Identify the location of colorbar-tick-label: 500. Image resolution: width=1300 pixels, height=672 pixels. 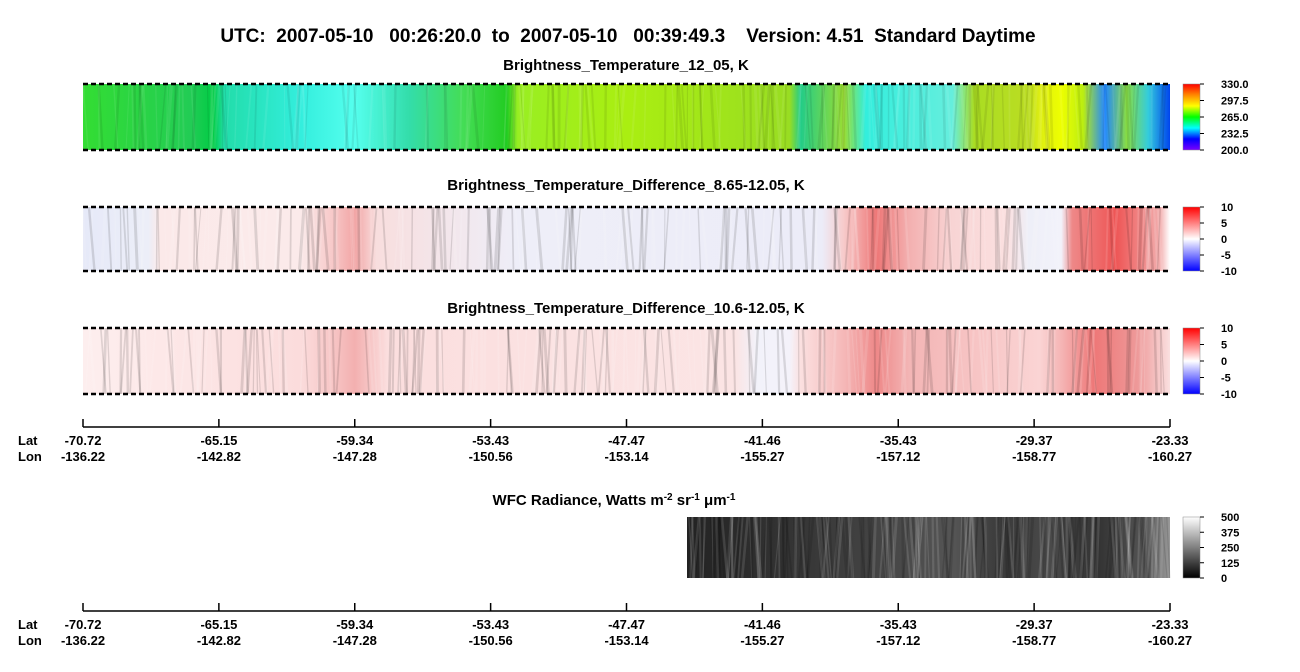
(1230, 518).